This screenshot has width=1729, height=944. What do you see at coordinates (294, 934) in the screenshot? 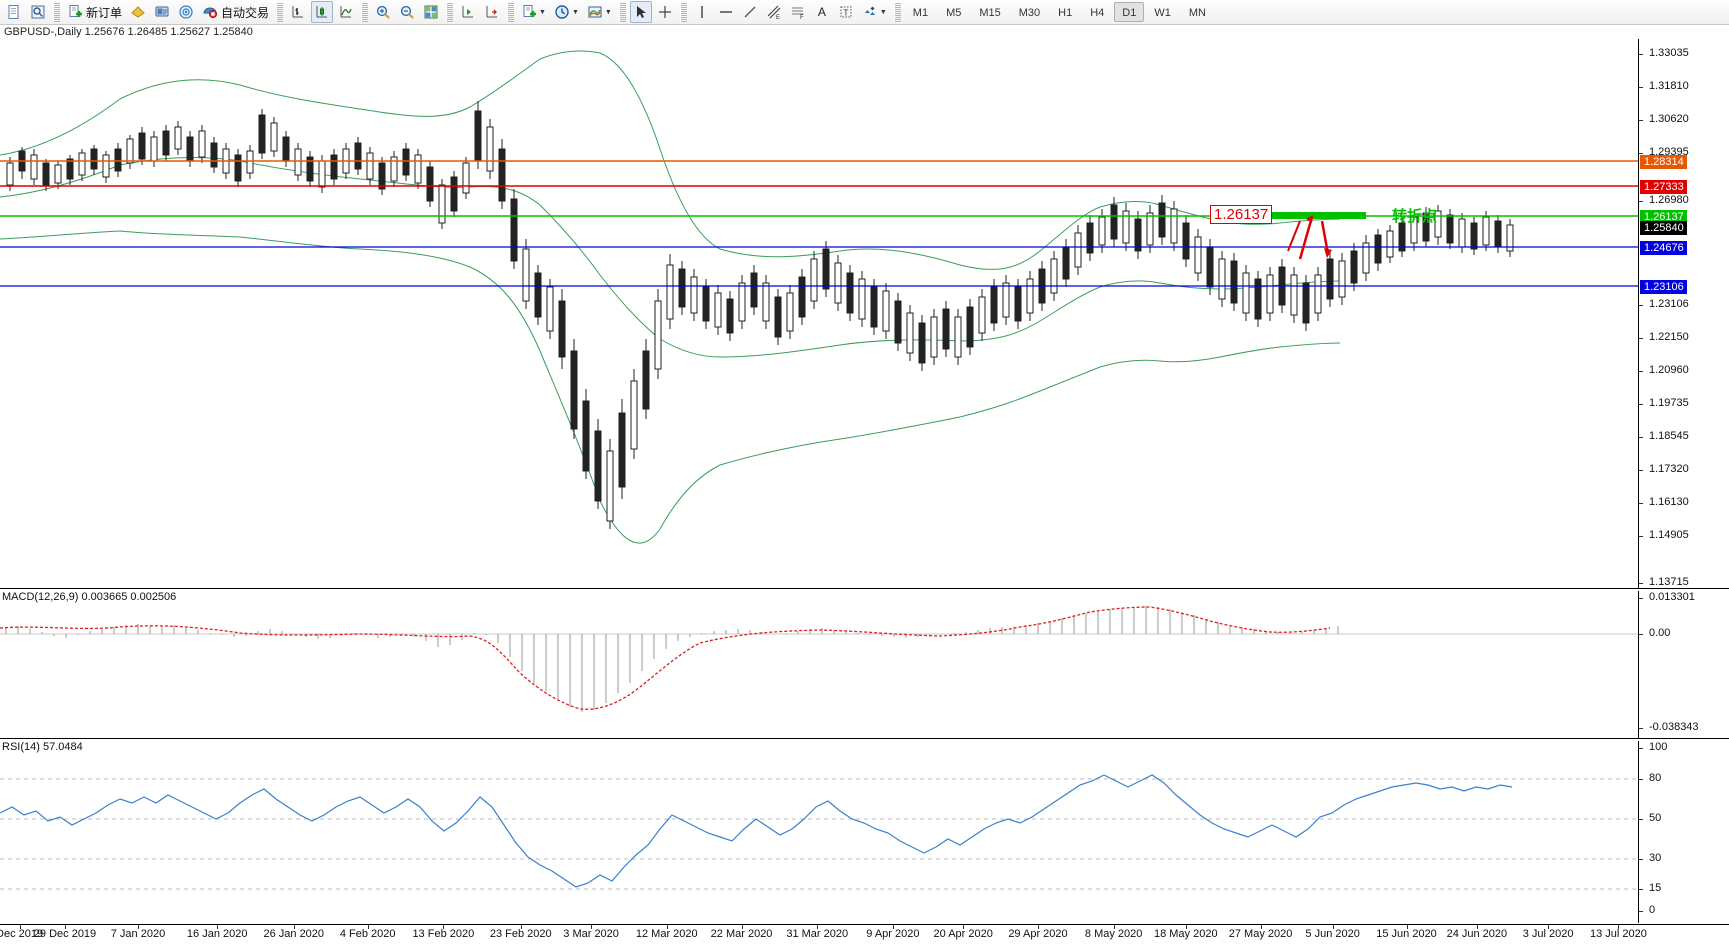
I see `date-label: 26 Jan 2020` at bounding box center [294, 934].